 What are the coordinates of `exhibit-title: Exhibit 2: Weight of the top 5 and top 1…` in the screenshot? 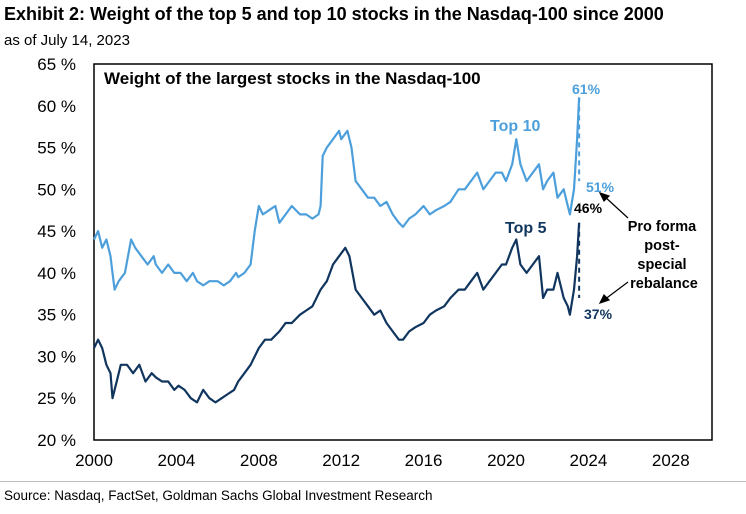 It's located at (334, 14).